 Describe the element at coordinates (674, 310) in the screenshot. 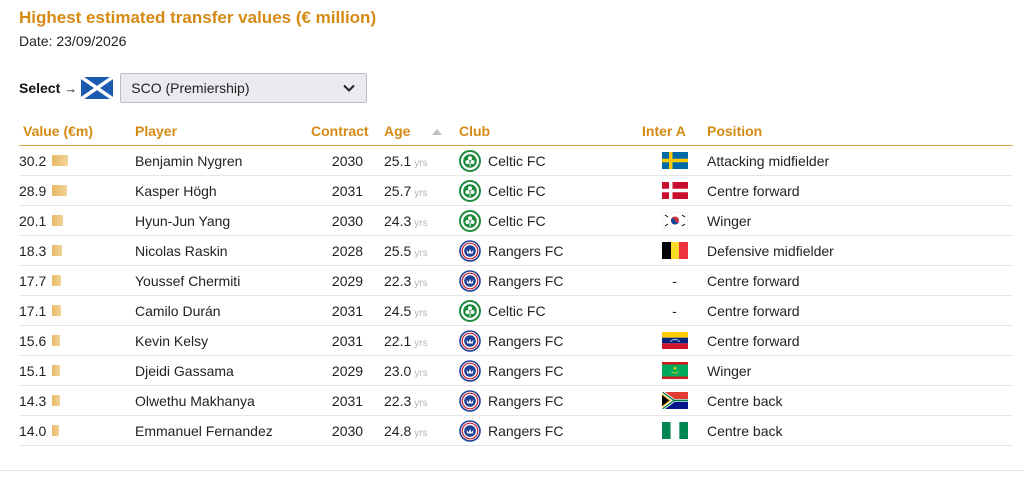

I see `no-international-caps: -` at that location.